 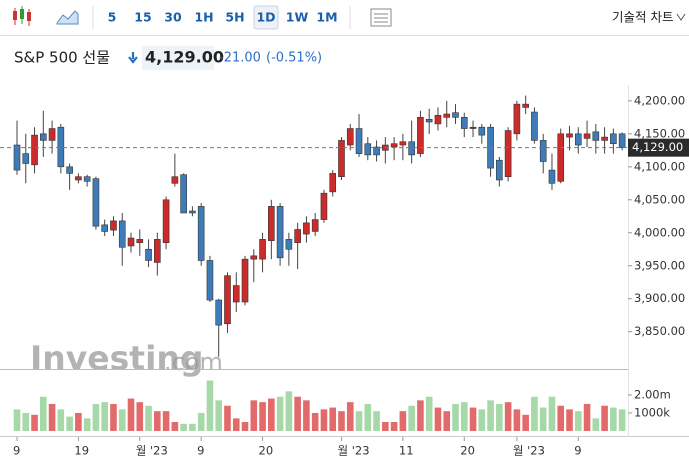 I want to click on table-button, so click(x=381, y=17).